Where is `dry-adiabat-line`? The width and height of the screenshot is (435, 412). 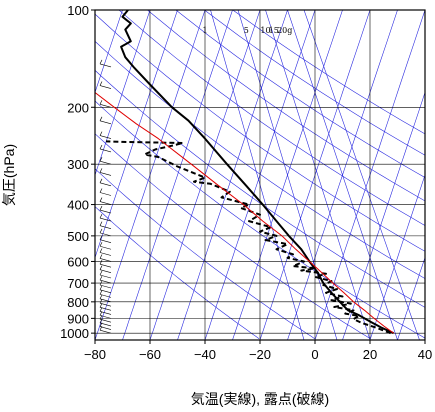
dry-adiabat-line is located at coordinates (177, 272).